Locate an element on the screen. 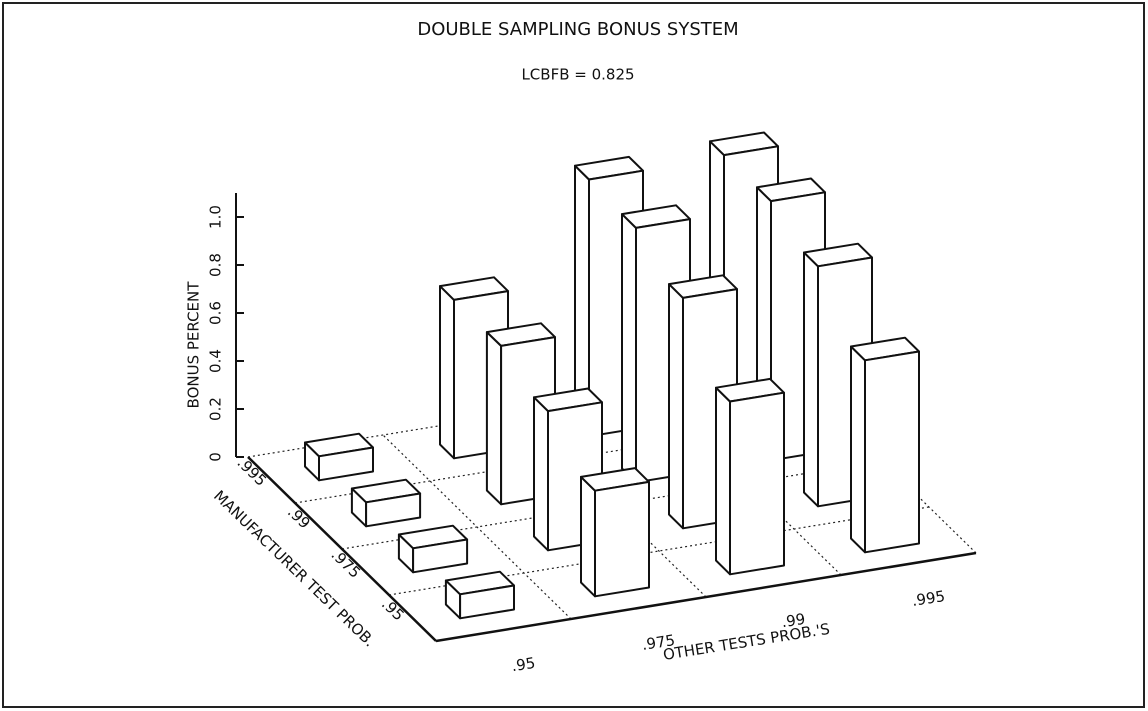 This screenshot has width=1148, height=711. y-tick-label: 0.6 is located at coordinates (216, 313).